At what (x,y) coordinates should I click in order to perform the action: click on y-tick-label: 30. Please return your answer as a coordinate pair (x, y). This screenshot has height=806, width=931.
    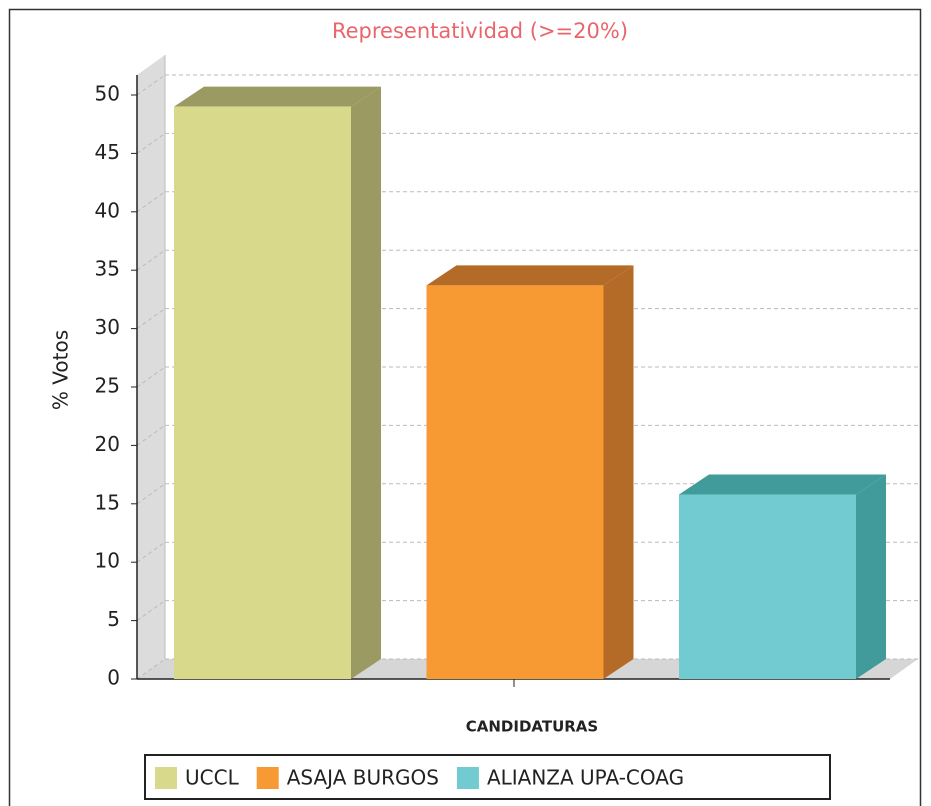
    Looking at the image, I should click on (107, 327).